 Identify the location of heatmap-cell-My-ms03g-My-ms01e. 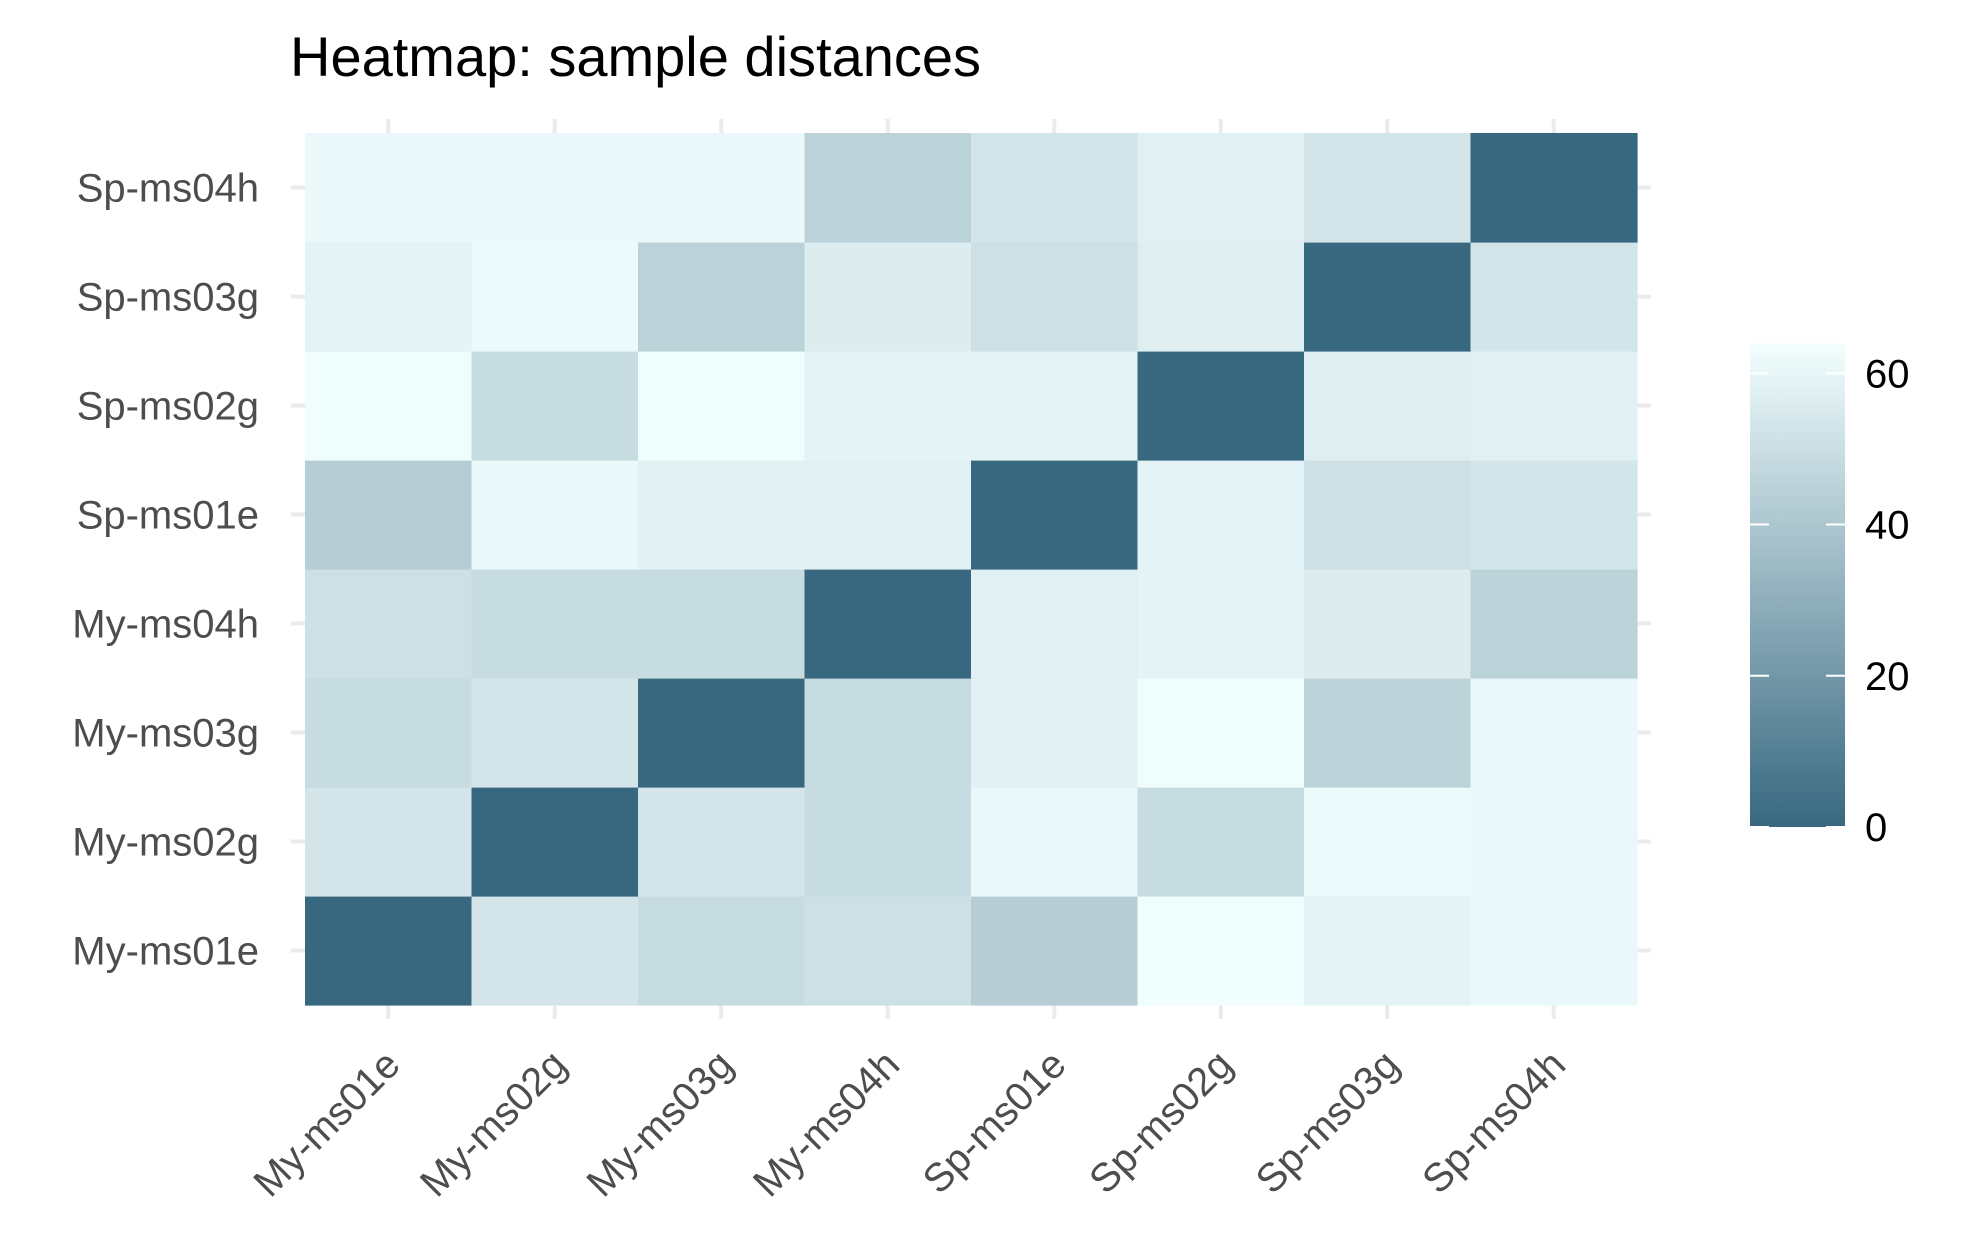
(389, 733).